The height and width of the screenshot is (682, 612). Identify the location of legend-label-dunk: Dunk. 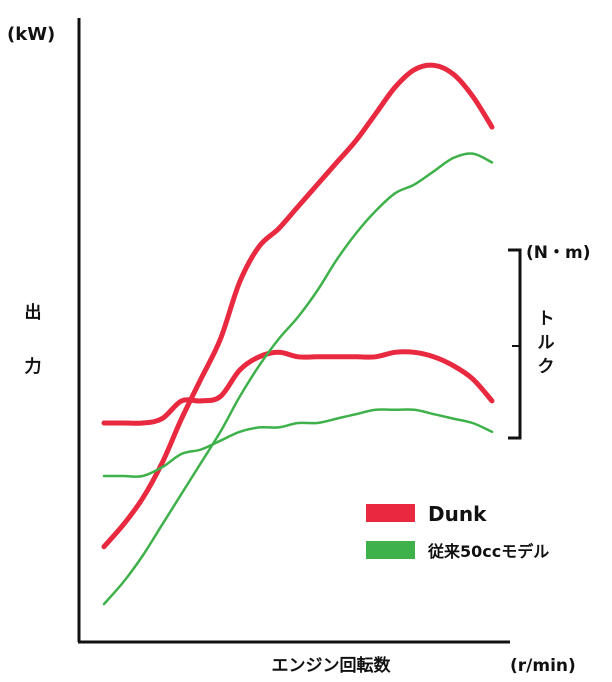
(457, 514).